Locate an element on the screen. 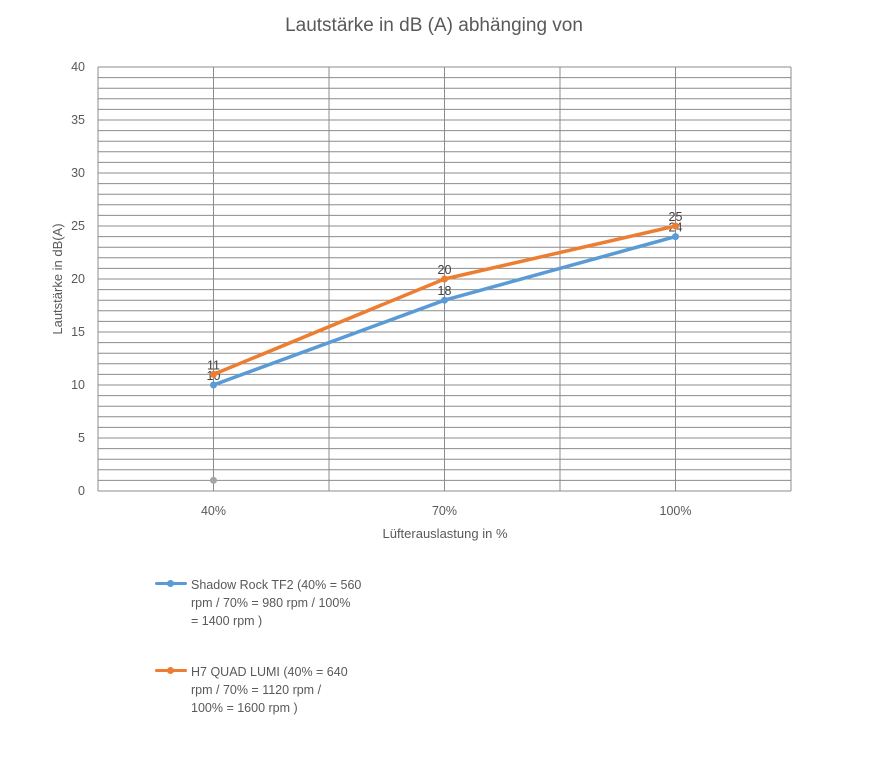 The image size is (869, 770). x-tick-label: 100% is located at coordinates (676, 511).